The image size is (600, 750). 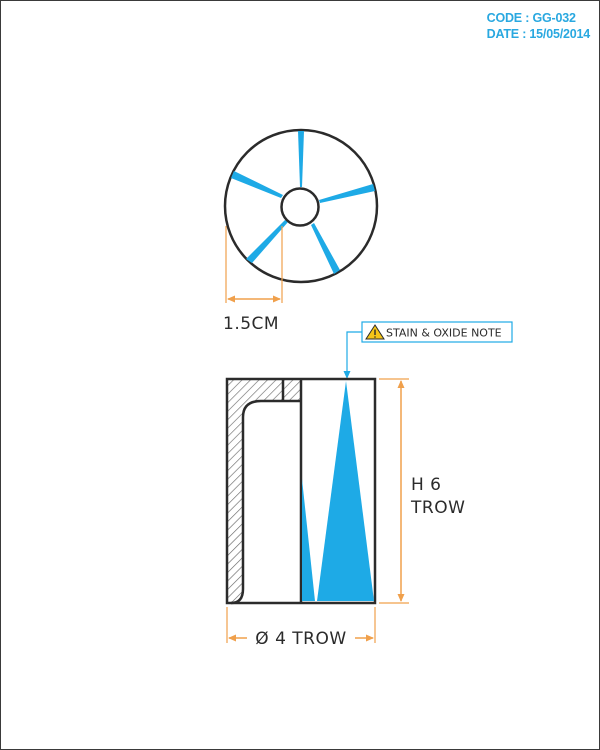 I want to click on hole-width-dimension, so click(x=254, y=264).